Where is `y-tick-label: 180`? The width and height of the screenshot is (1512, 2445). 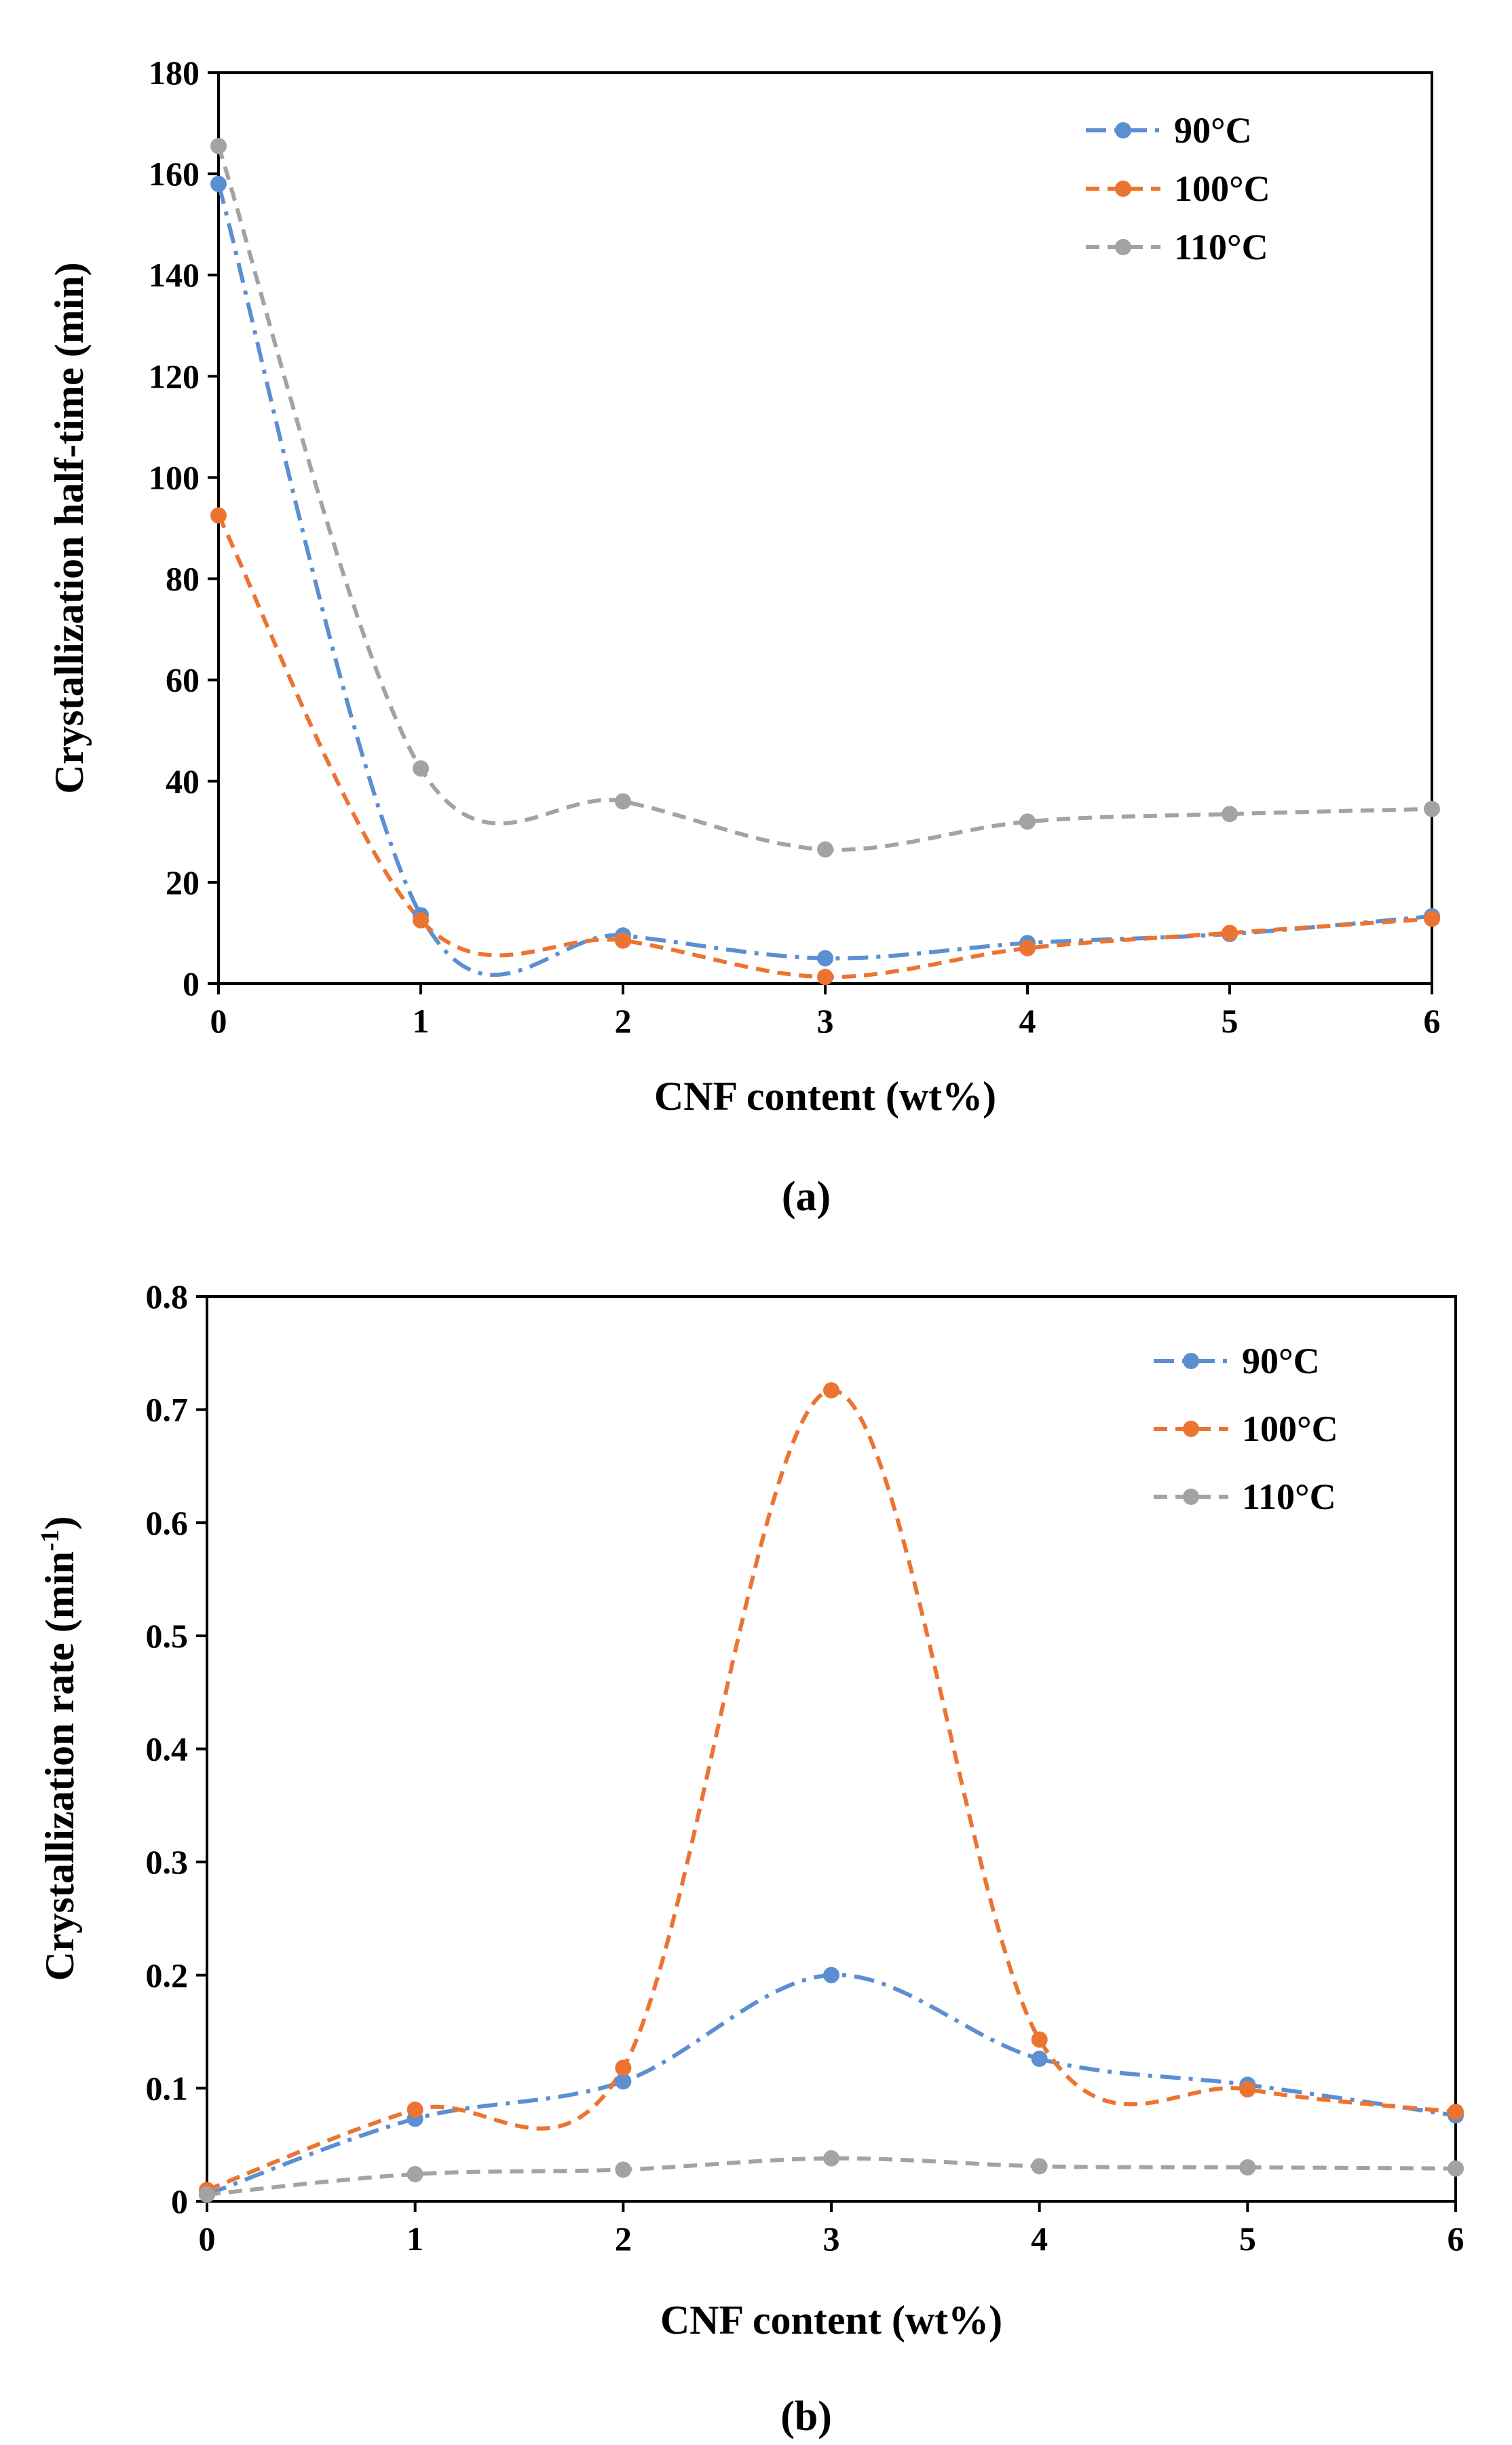
y-tick-label: 180 is located at coordinates (174, 73).